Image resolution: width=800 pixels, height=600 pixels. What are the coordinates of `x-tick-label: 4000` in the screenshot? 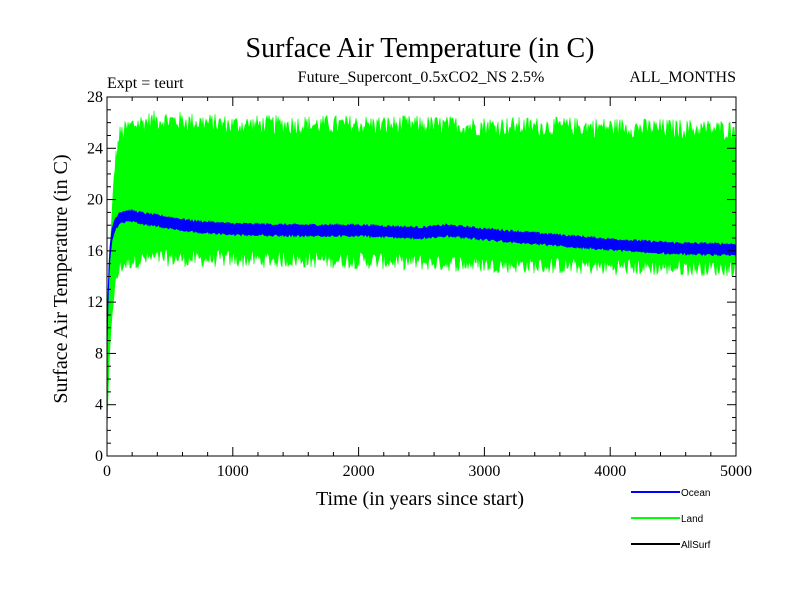 It's located at (610, 471).